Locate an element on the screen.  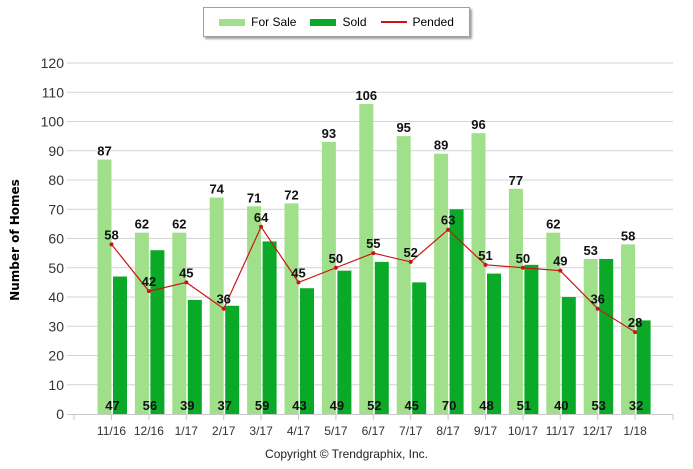
data-label-for-sale: 87 is located at coordinates (104, 151).